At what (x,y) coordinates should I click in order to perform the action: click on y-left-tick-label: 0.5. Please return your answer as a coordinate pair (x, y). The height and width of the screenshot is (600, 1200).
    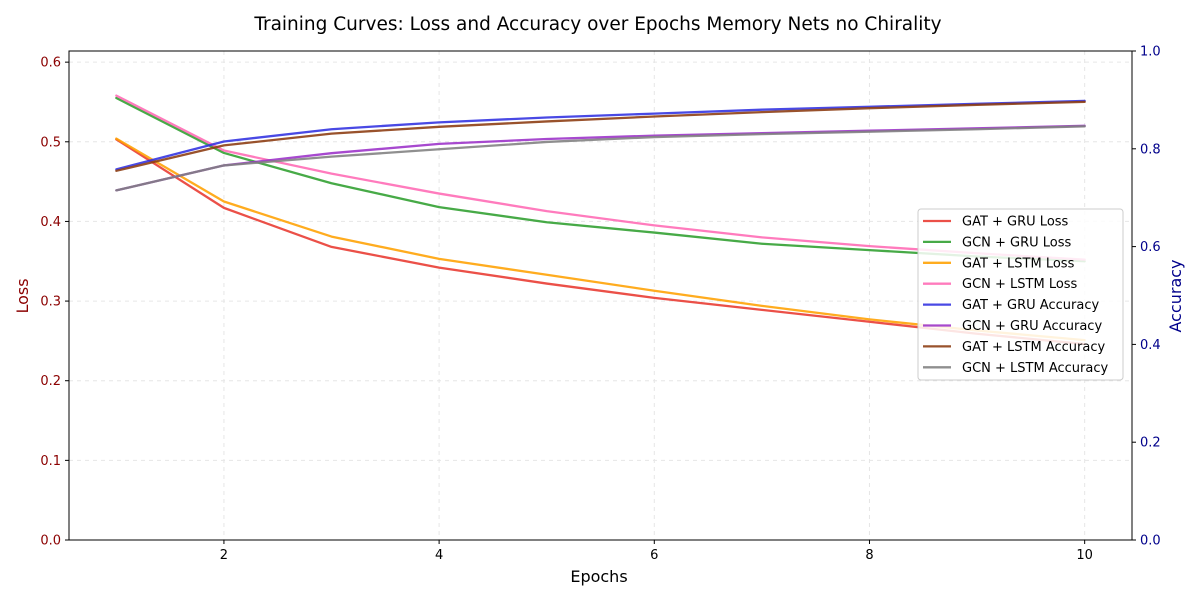
    Looking at the image, I should click on (50, 142).